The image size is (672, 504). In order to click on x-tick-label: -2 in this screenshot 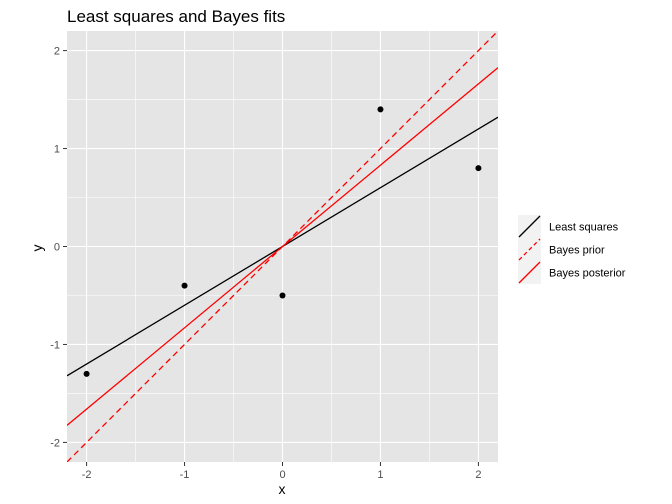, I will do `click(87, 475)`.